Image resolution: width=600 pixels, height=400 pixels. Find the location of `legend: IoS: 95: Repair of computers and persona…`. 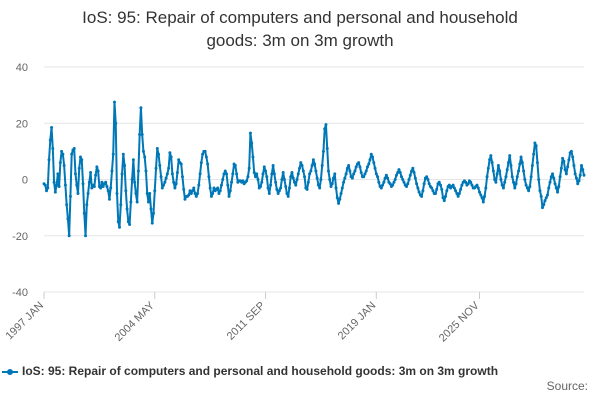

legend: IoS: 95: Repair of computers and persona… is located at coordinates (250, 371).